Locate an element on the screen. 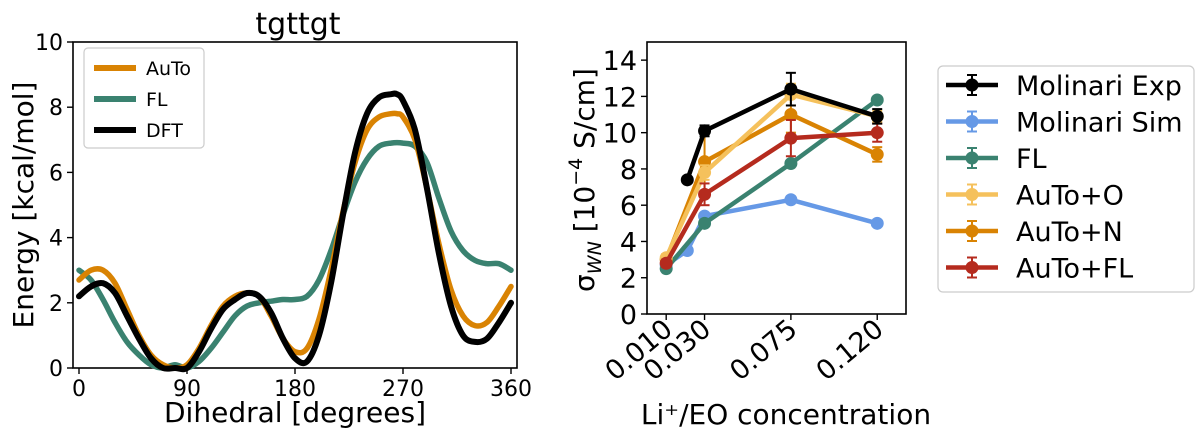 The image size is (1200, 440). y-label-sub: WN is located at coordinates (595, 257).